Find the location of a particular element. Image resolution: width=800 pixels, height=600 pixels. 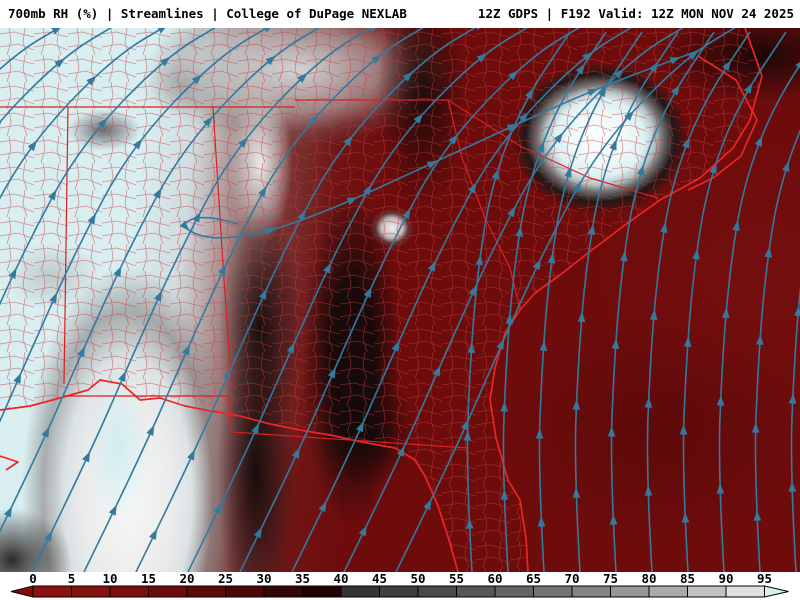

colorbar-tick-label: 80 is located at coordinates (649, 578).